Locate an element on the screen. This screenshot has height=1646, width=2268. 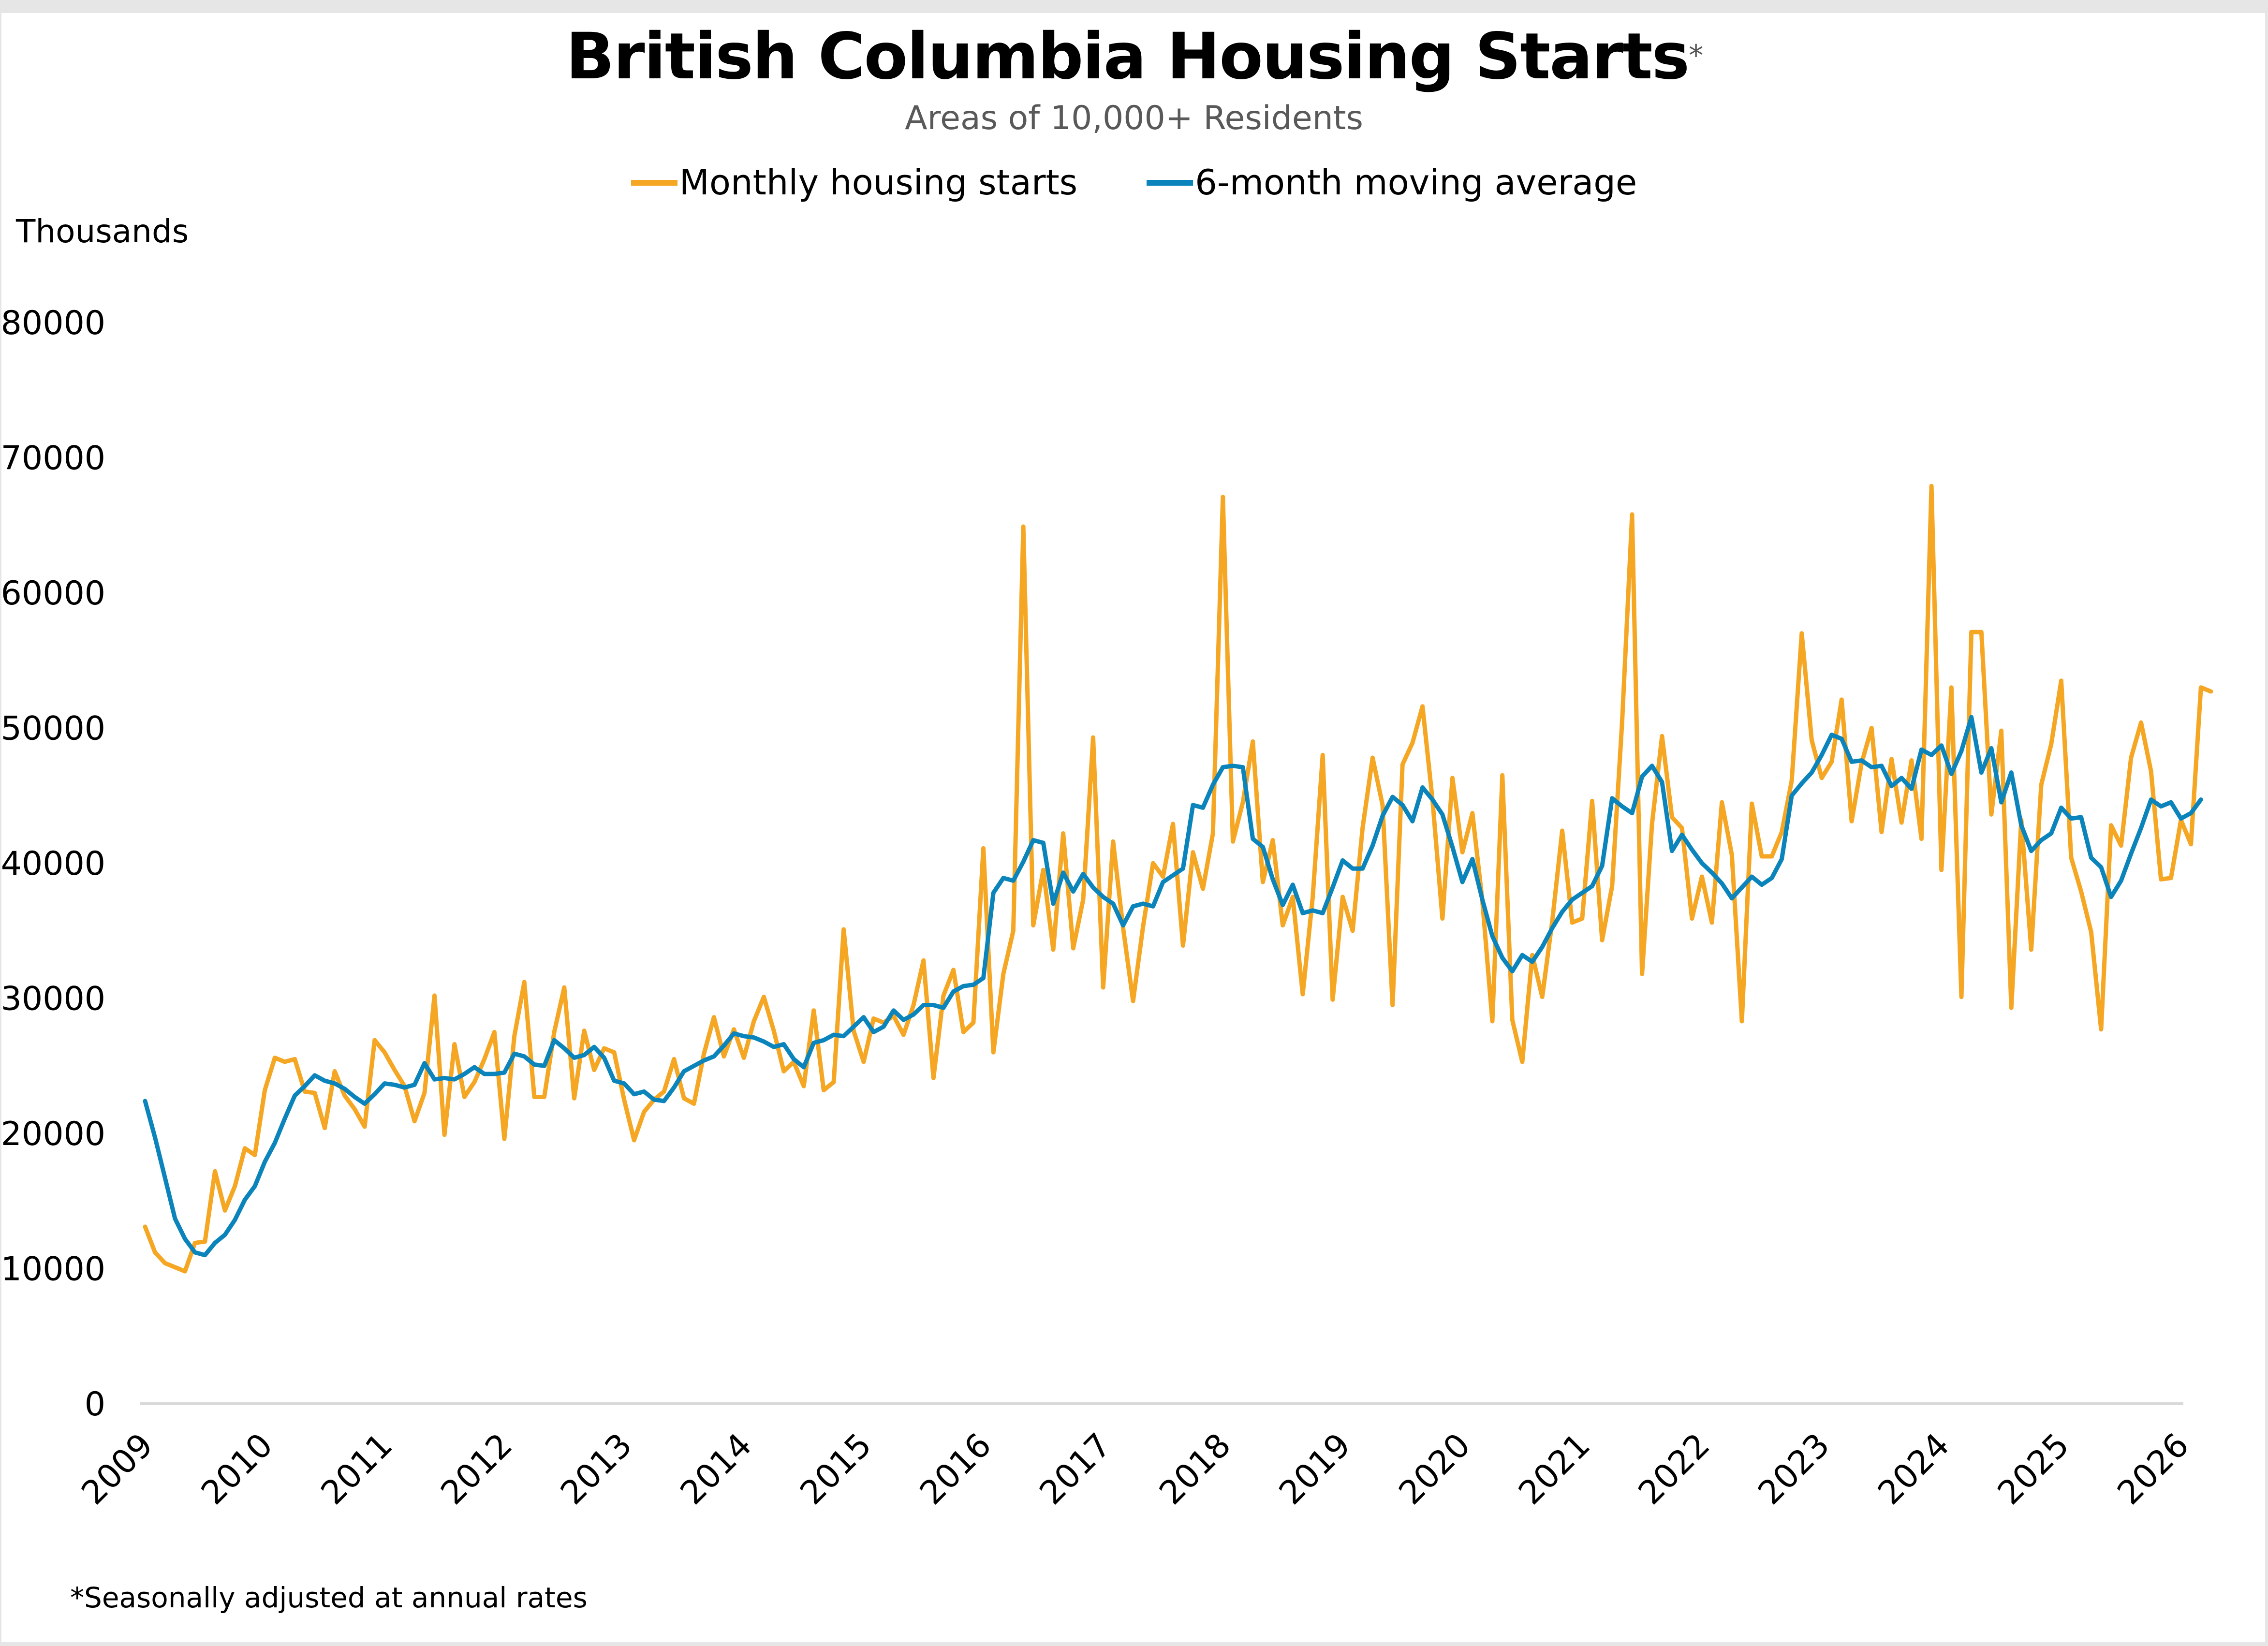
footnote: *Seasonally adjusted at annual rates is located at coordinates (329, 1597).